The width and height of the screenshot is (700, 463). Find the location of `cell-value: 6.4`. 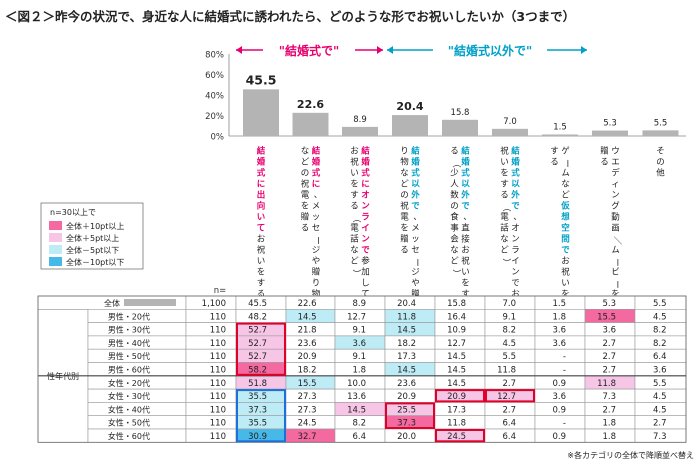

cell-value: 6.4 is located at coordinates (359, 437).